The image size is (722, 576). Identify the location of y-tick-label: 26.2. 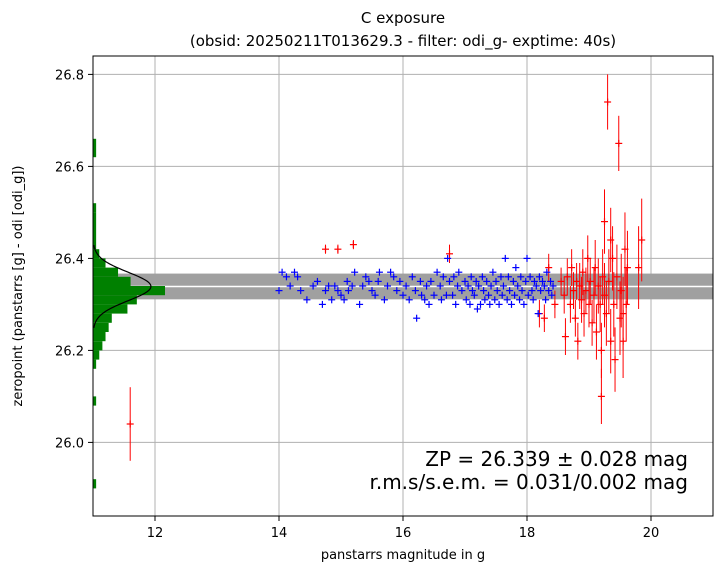
(69, 351).